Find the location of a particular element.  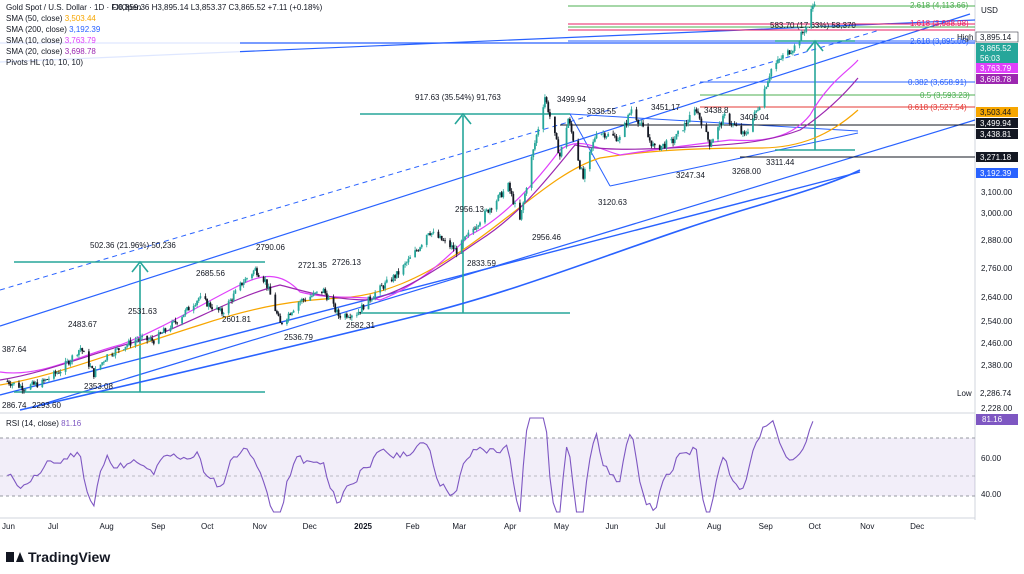

price-tag-text: 3,698.78 is located at coordinates (996, 79).